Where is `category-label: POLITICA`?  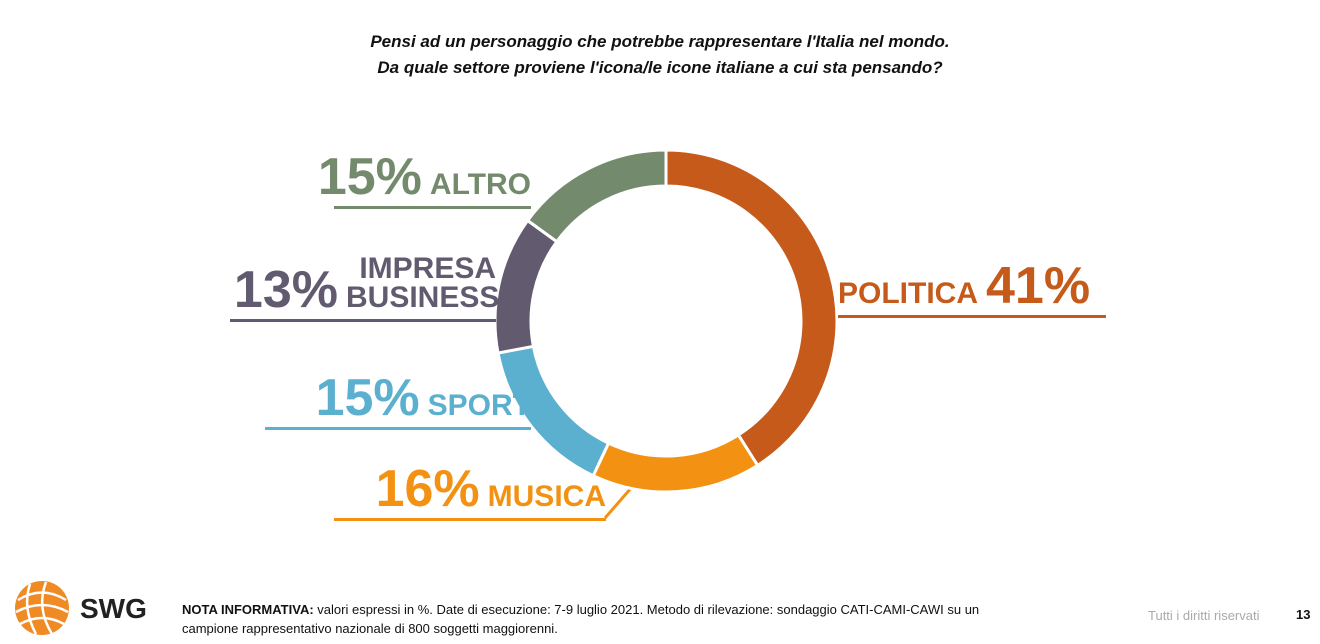 category-label: POLITICA is located at coordinates (908, 293).